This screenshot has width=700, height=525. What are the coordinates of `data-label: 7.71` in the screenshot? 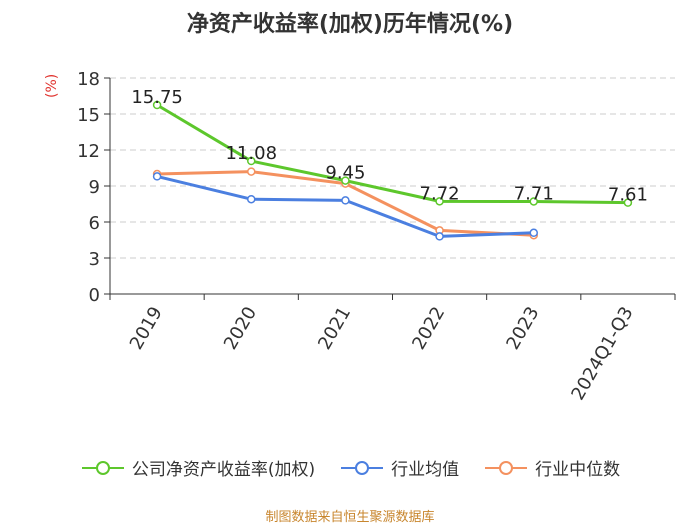 It's located at (534, 193).